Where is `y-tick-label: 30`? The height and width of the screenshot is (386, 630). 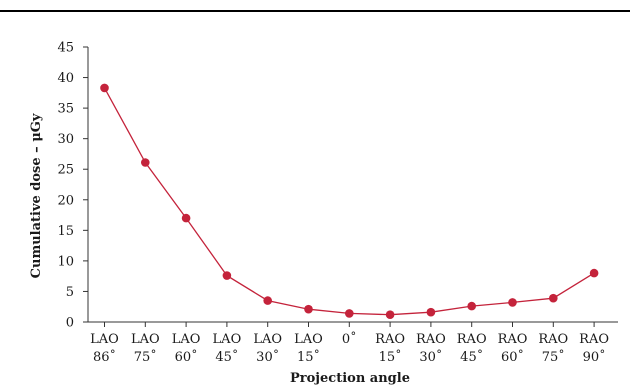
y-tick-label: 30 is located at coordinates (65, 139).